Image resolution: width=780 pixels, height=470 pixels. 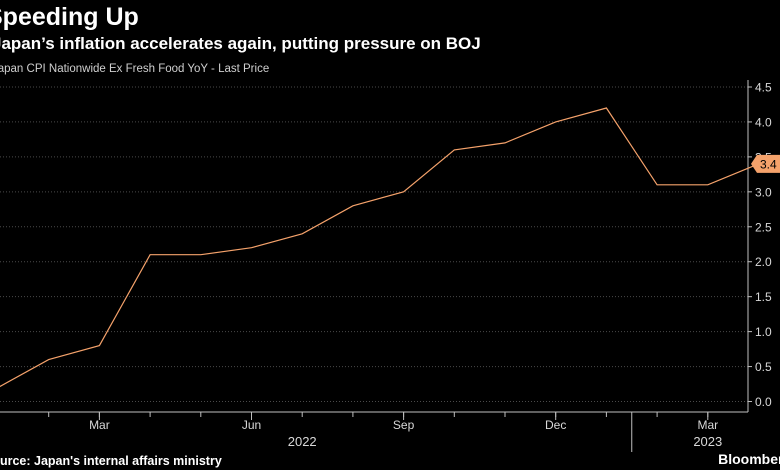 What do you see at coordinates (763, 192) in the screenshot?
I see `y-tick-label-6: 3.0` at bounding box center [763, 192].